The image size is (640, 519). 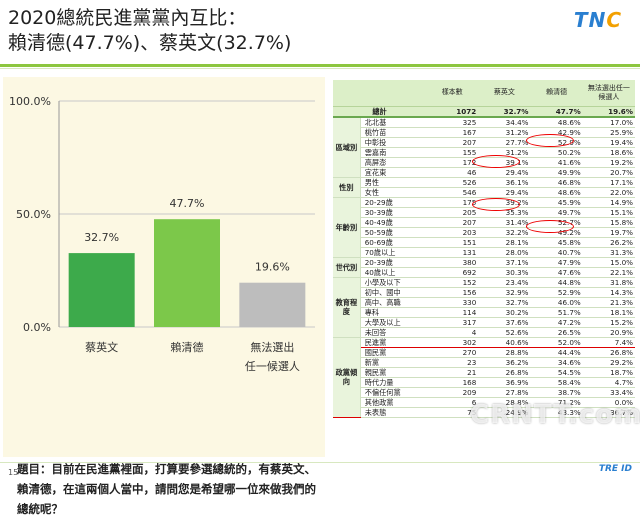 I want to click on cell-value: 172, so click(x=452, y=162).